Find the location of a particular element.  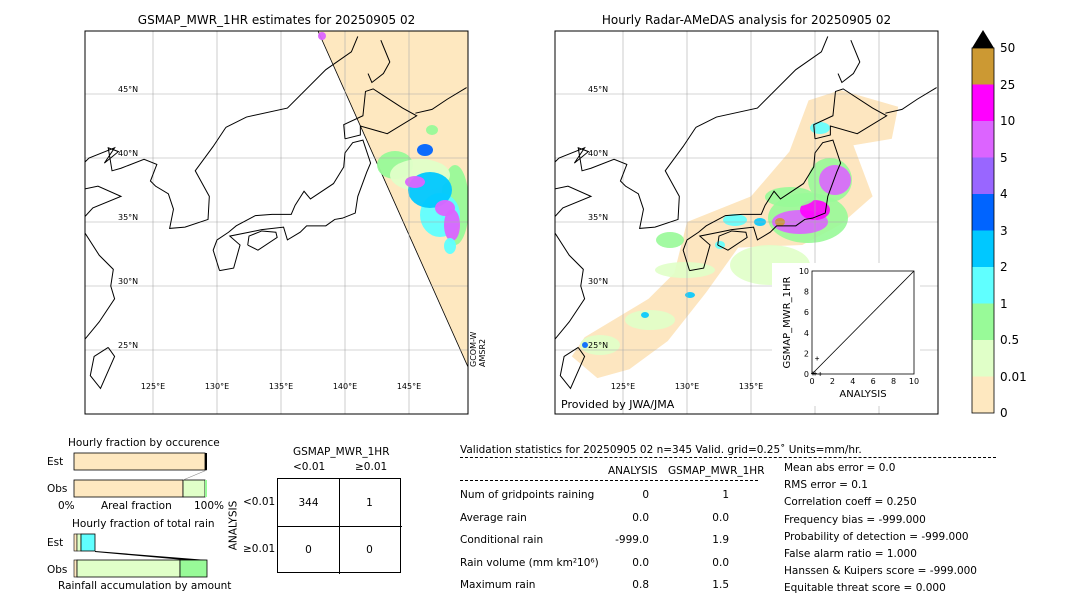

occ-100-tick: 100% is located at coordinates (209, 506).